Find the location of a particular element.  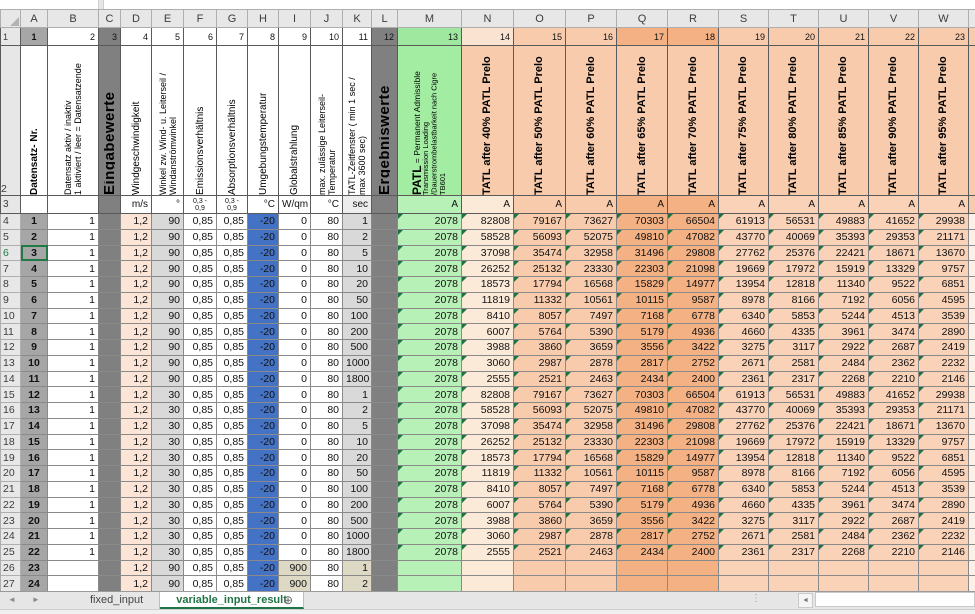

cell-M14: 2078 is located at coordinates (430, 379).